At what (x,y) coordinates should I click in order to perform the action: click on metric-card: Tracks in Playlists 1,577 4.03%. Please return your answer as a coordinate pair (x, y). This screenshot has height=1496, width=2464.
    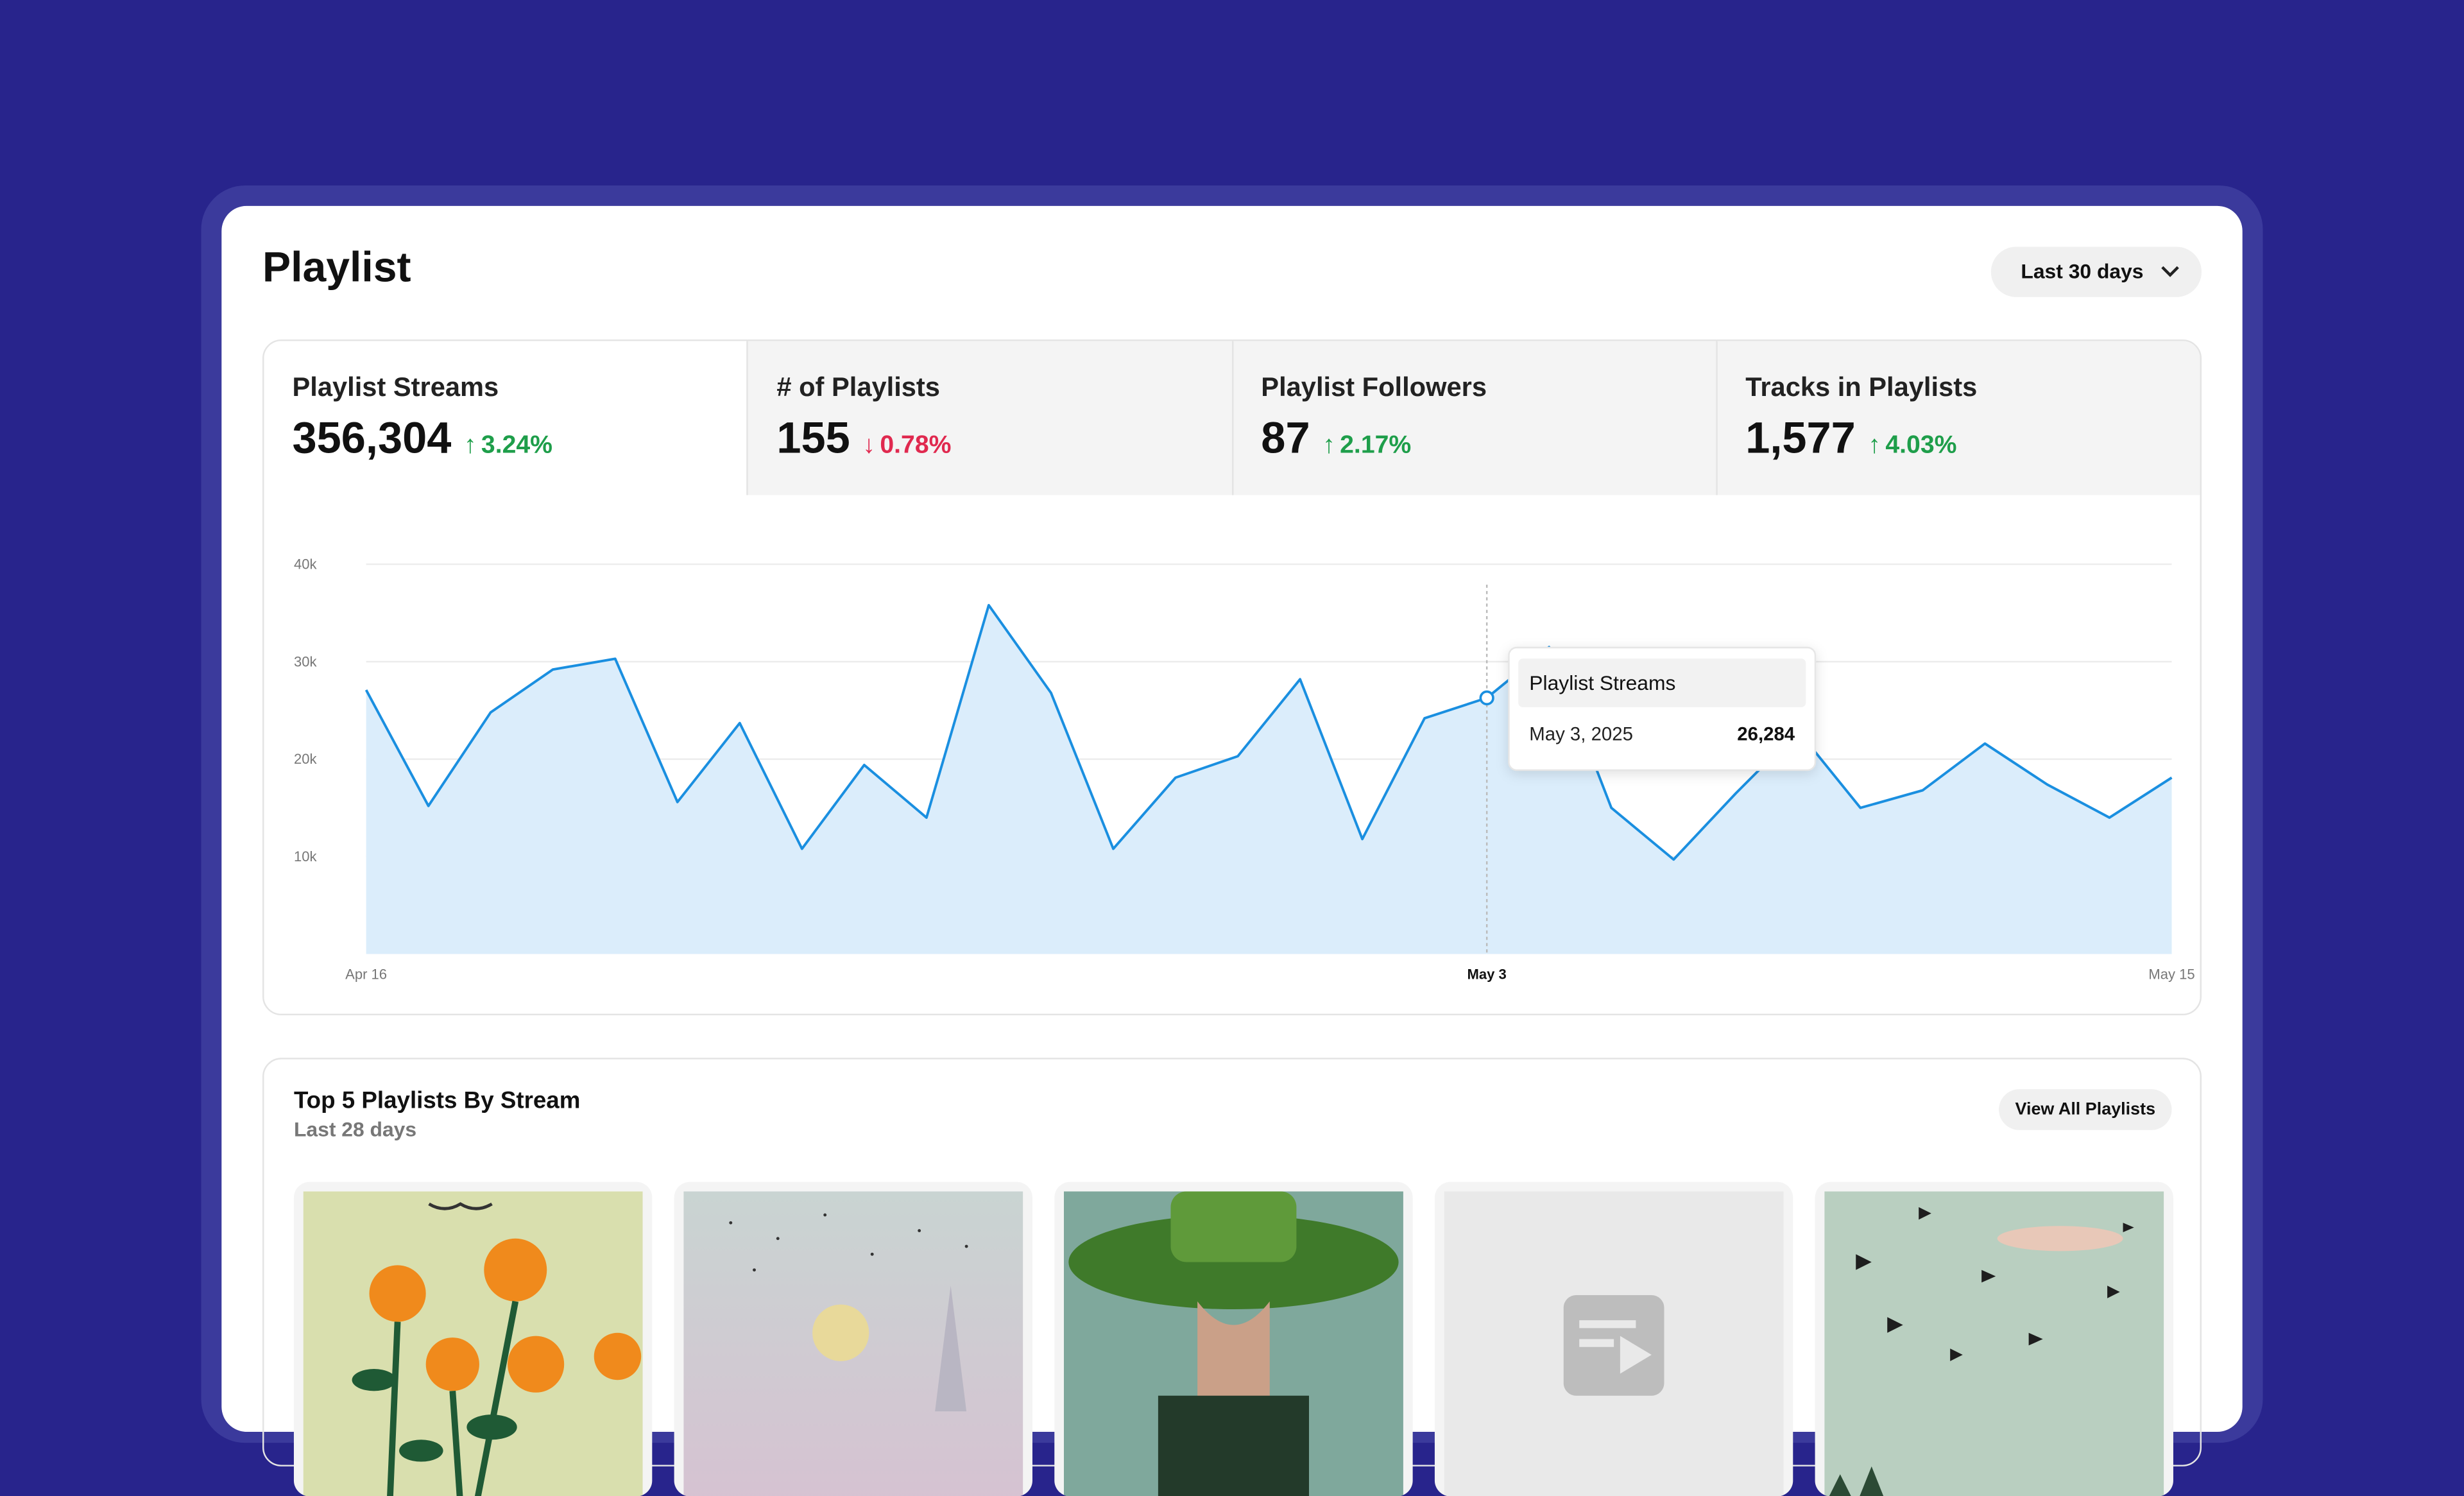
    Looking at the image, I should click on (1958, 418).